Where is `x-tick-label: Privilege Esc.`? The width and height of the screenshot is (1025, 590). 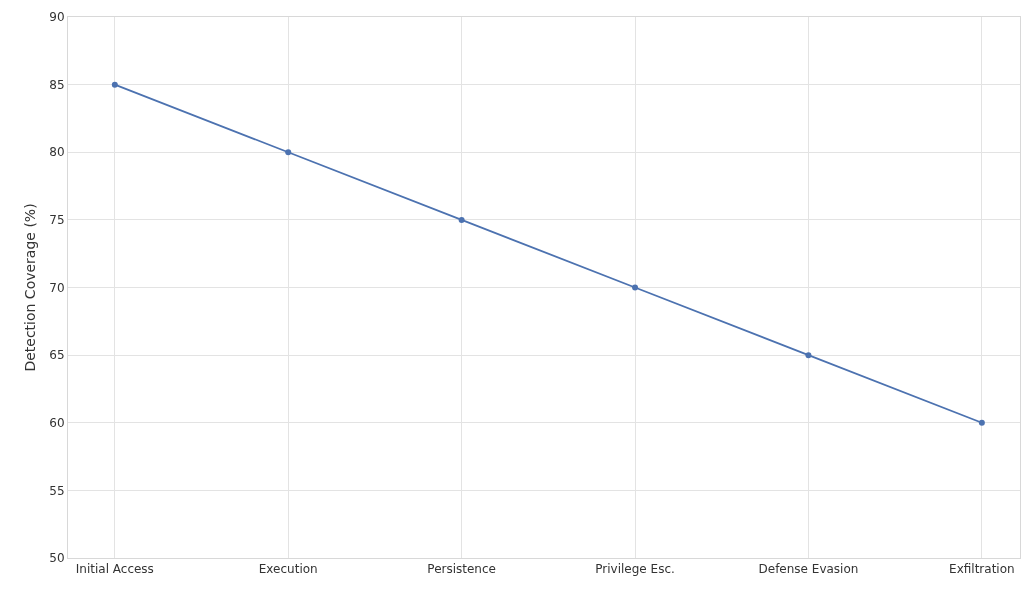
x-tick-label: Privilege Esc. is located at coordinates (635, 569).